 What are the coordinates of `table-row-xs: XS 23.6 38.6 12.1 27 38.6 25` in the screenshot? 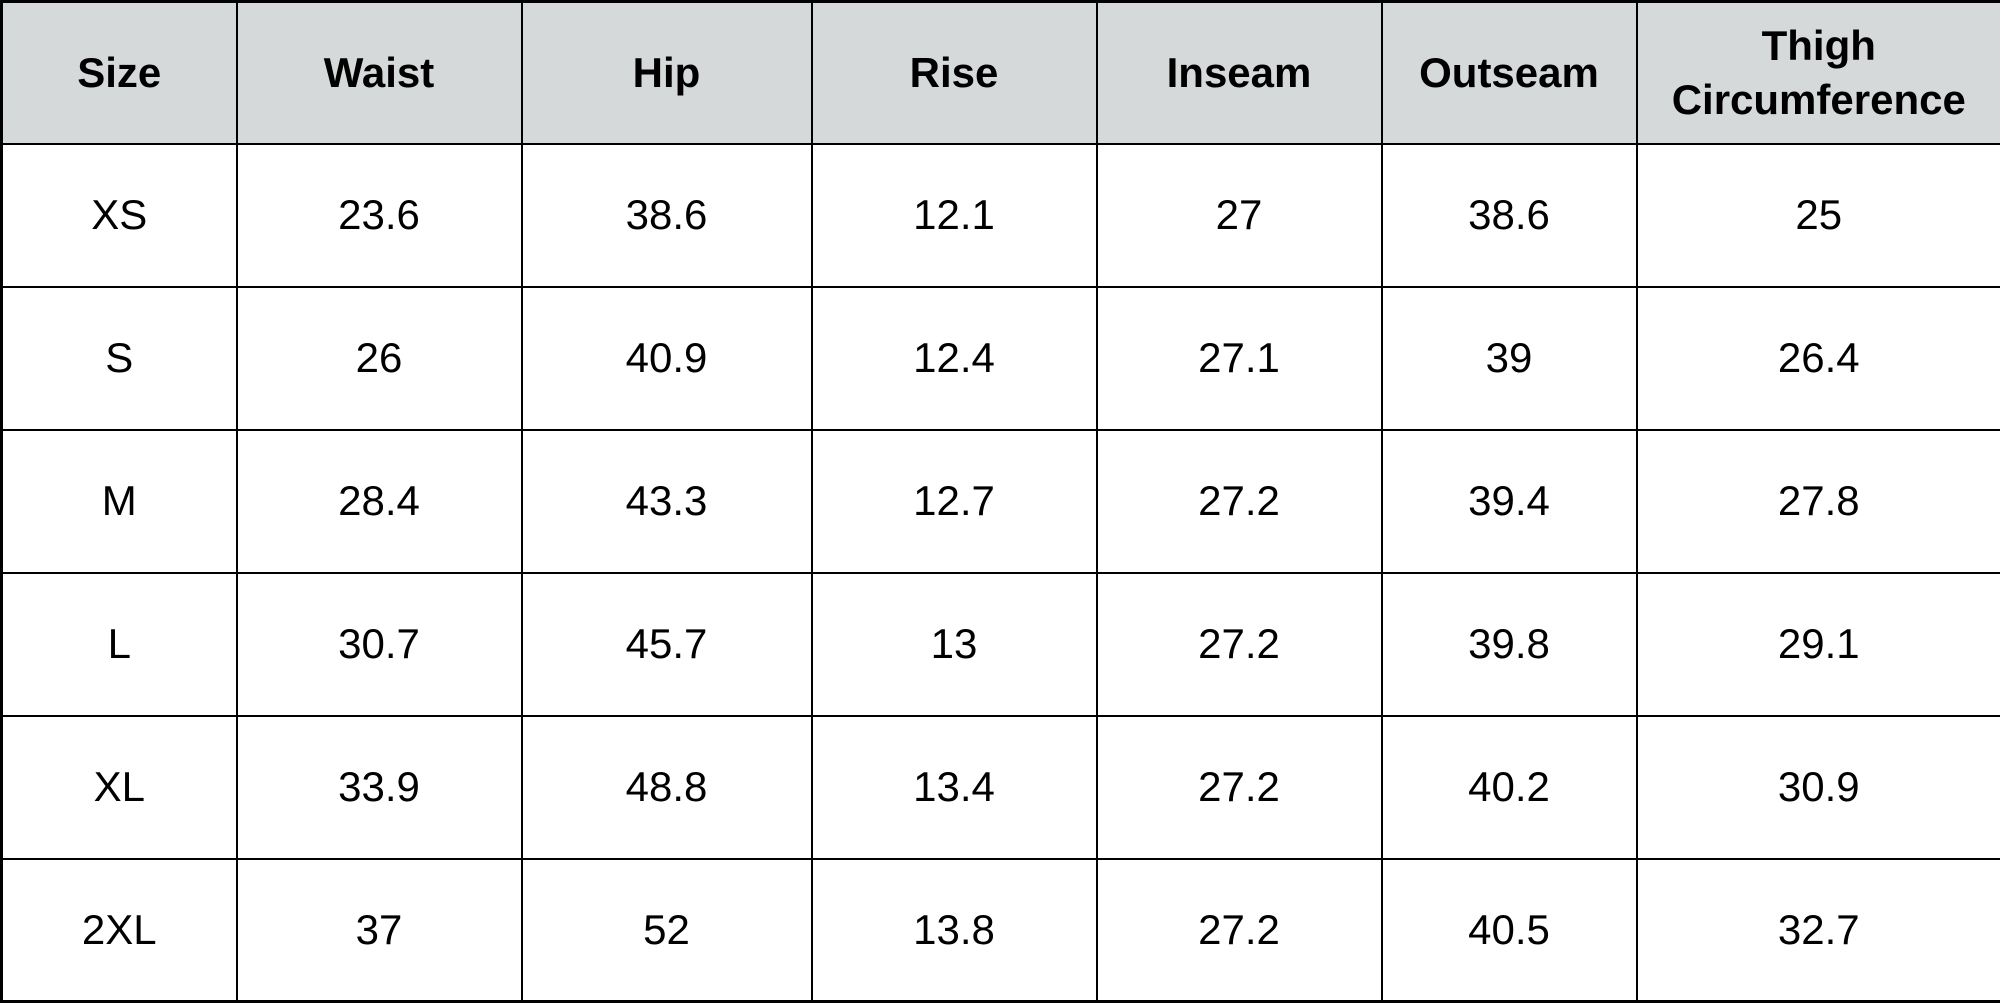 It's located at (1001, 215).